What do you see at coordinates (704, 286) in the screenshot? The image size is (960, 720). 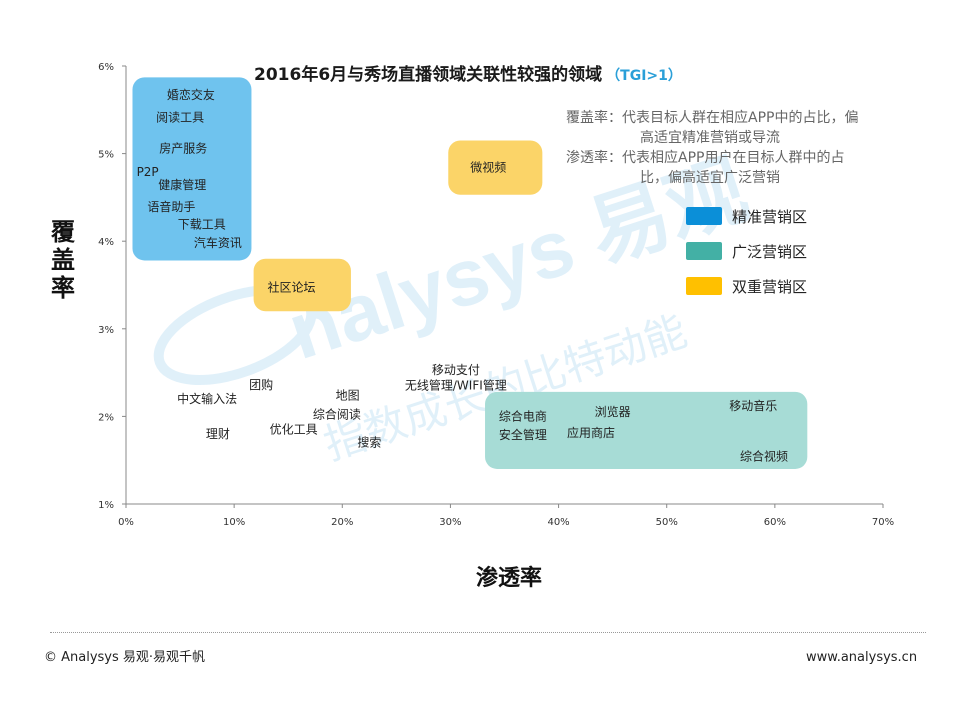 I see `legend-swatch-dual` at bounding box center [704, 286].